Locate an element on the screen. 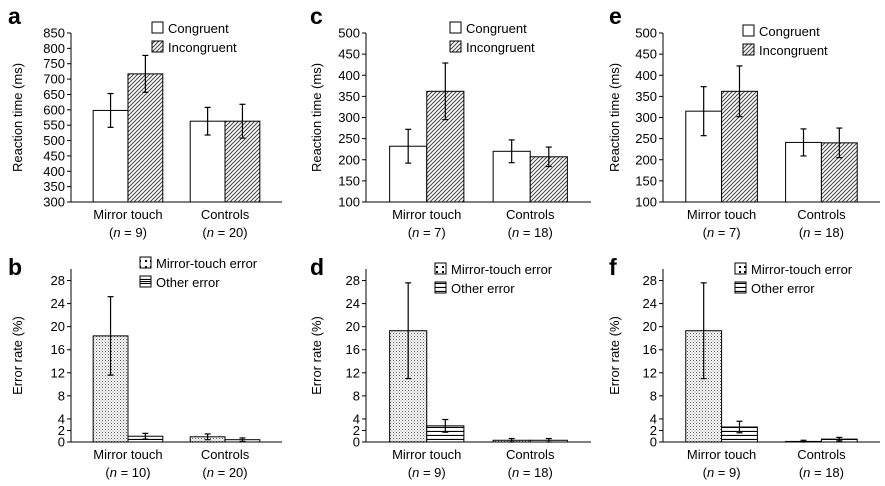  y-tick-label: 550 is located at coordinates (54, 125).